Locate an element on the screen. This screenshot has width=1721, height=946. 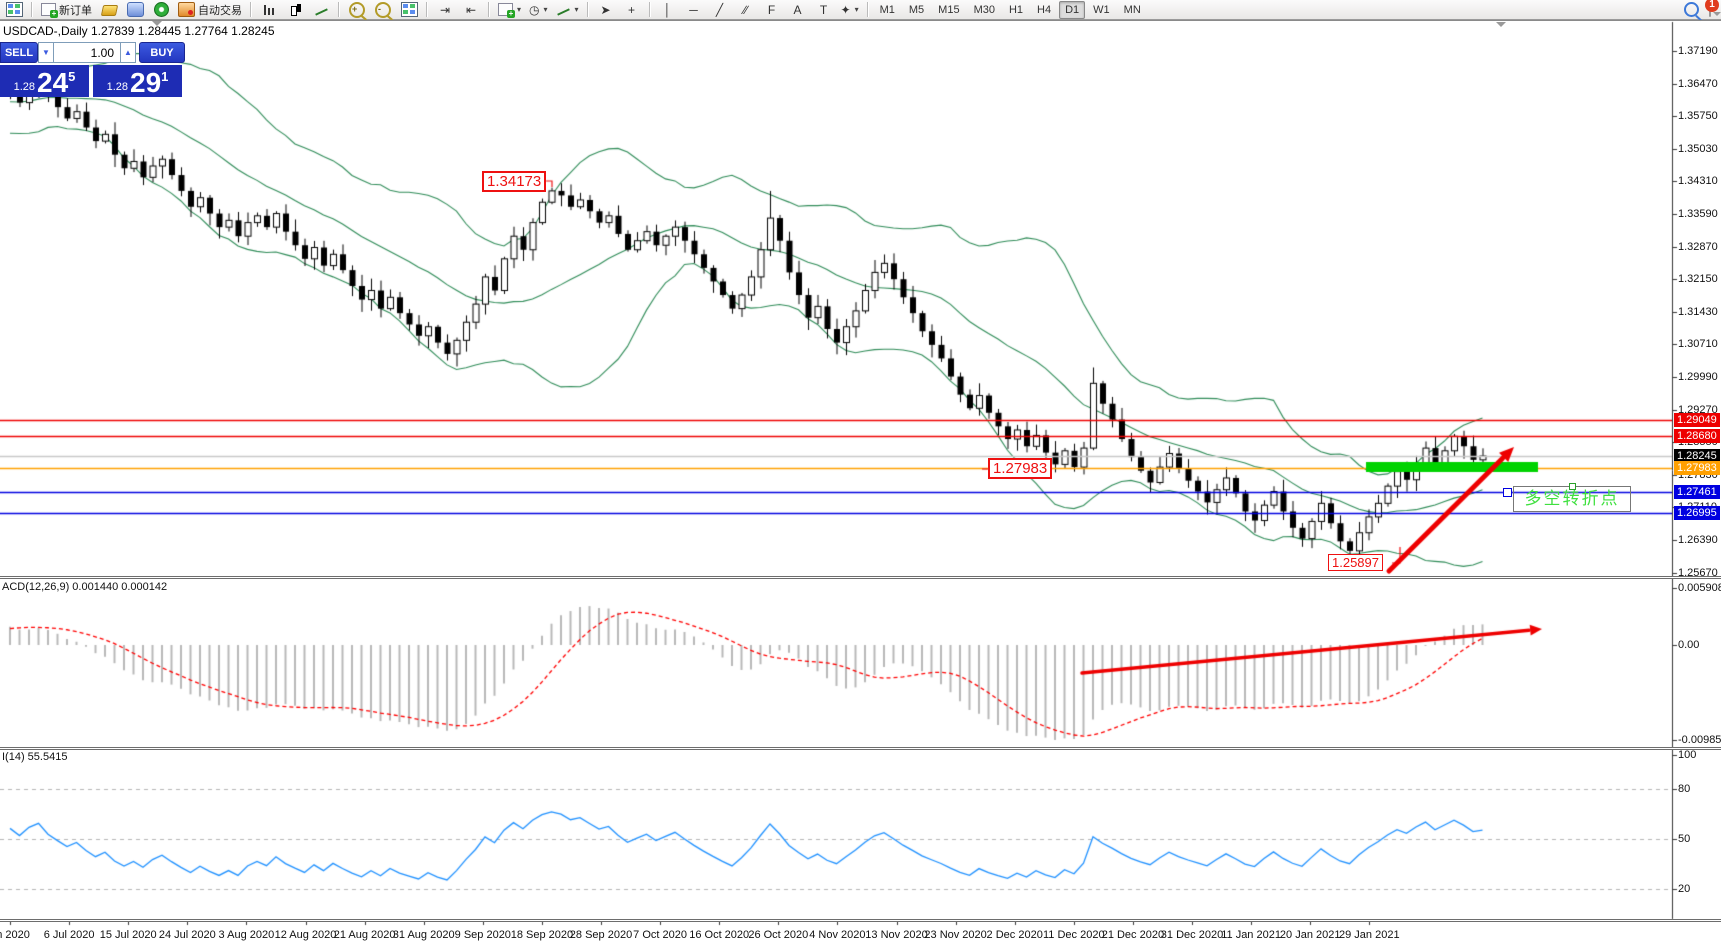
date-axis-label: 4 Nov 2020 is located at coordinates (837, 935).